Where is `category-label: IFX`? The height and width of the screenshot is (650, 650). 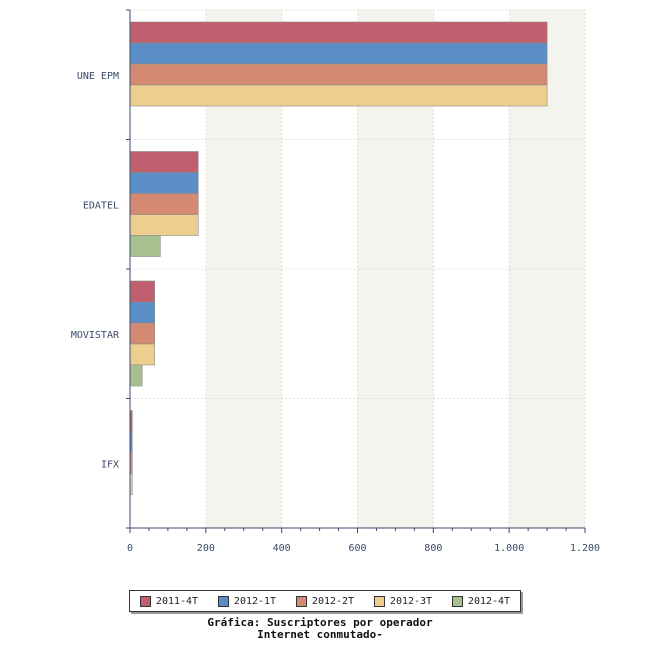 category-label: IFX is located at coordinates (110, 464).